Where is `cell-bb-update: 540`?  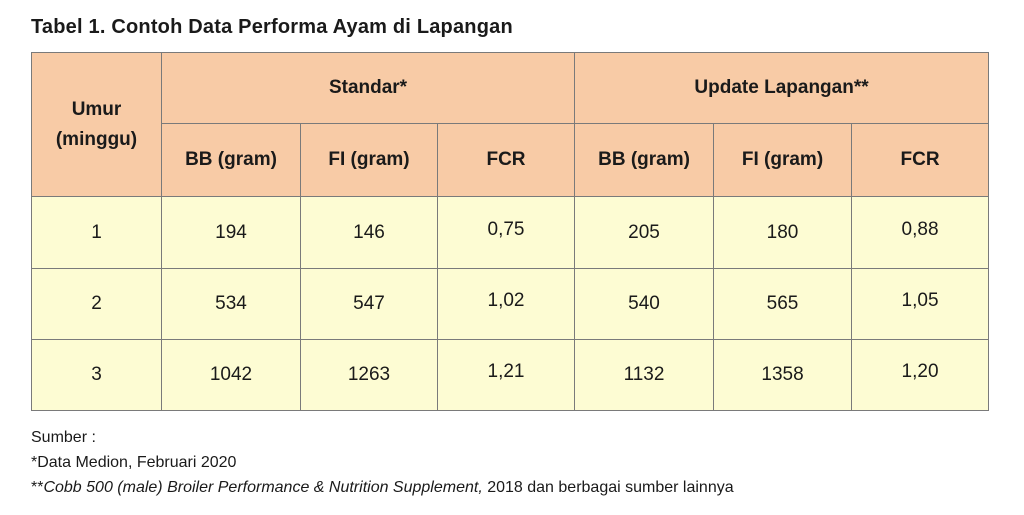 cell-bb-update: 540 is located at coordinates (644, 304).